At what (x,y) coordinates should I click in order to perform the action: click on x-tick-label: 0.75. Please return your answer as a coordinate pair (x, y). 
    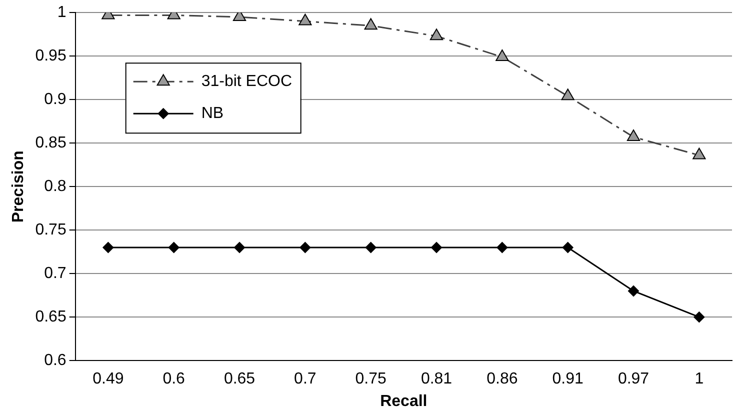
    Looking at the image, I should click on (371, 379).